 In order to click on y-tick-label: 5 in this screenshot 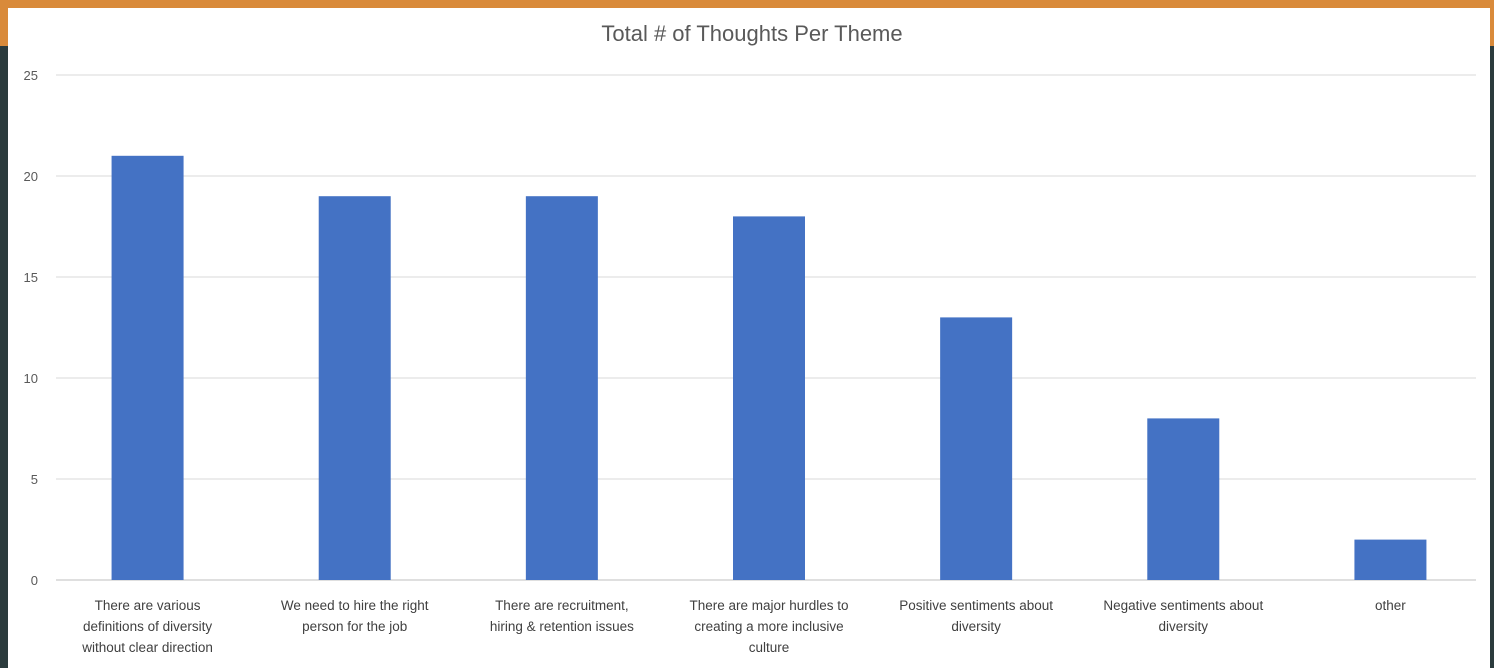, I will do `click(34, 479)`.